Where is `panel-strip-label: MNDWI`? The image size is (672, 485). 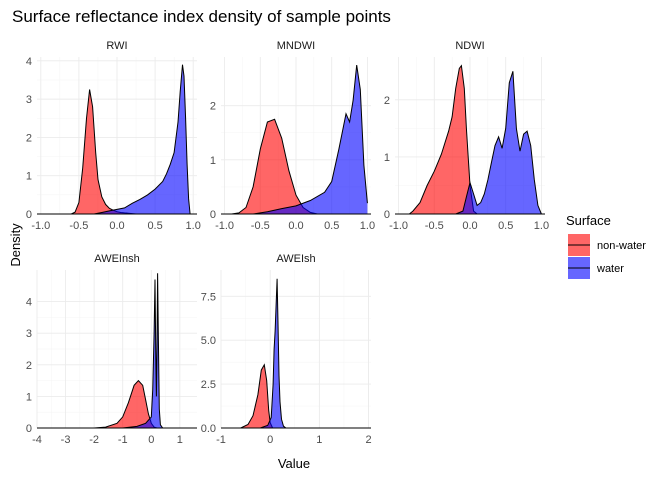 panel-strip-label: MNDWI is located at coordinates (296, 46).